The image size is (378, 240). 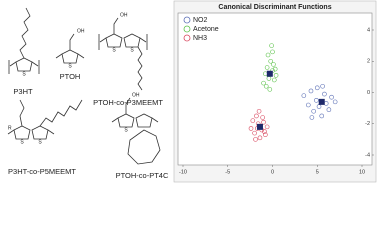 I want to click on crown, so click(x=144, y=147).